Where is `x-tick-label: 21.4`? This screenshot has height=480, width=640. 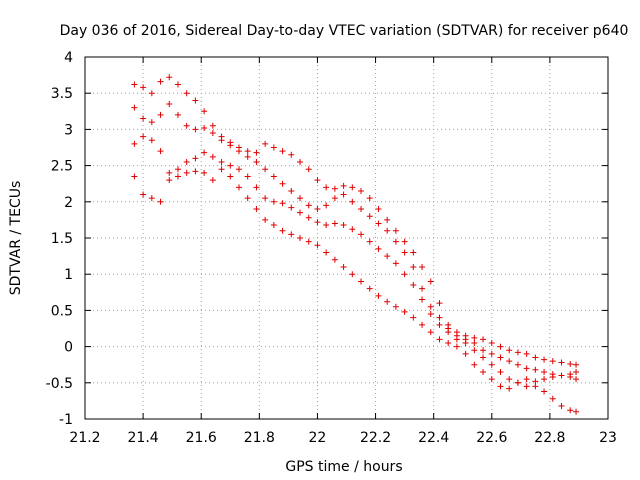 x-tick-label: 21.4 is located at coordinates (143, 438).